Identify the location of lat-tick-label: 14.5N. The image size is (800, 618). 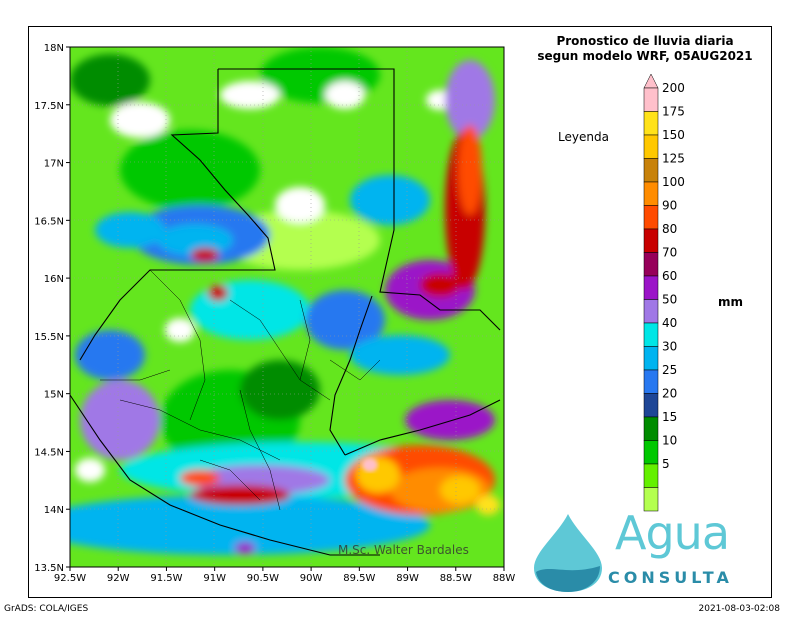
(49, 452).